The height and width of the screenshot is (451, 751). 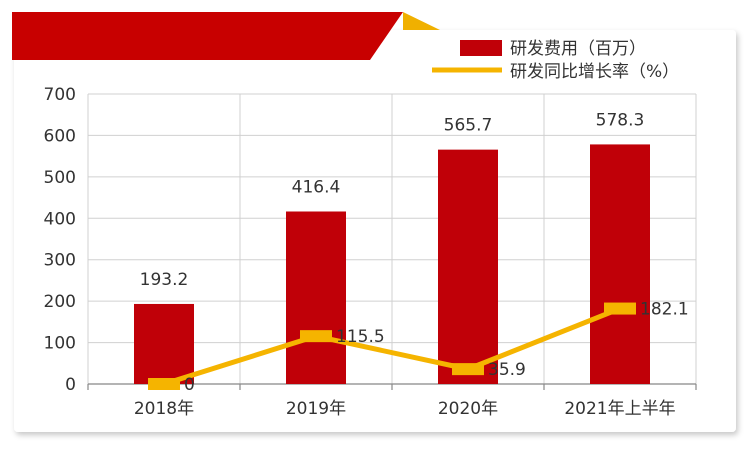 I want to click on y-tick-label: 500, so click(x=60, y=178).